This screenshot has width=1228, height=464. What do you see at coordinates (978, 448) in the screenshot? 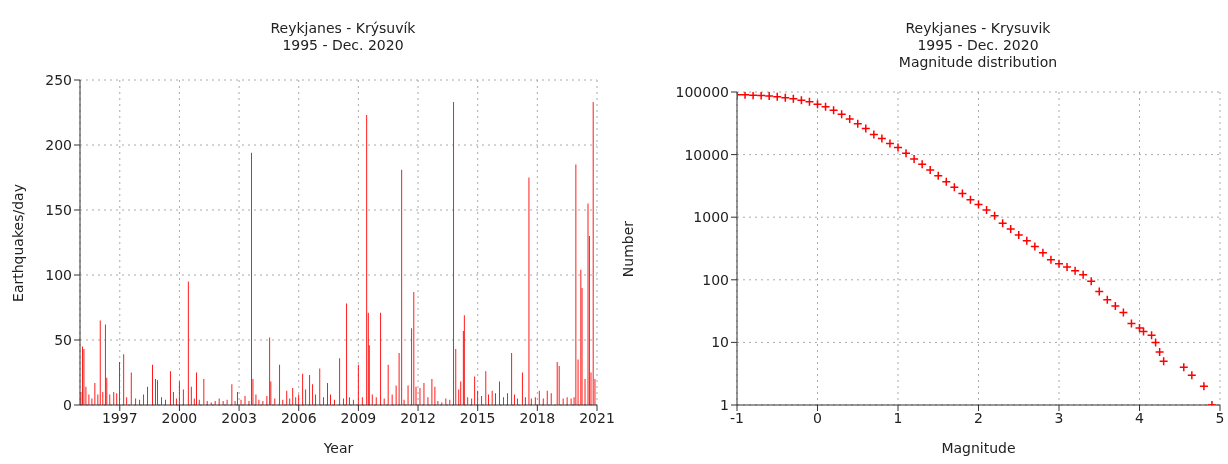
I see `x-axis-title: Magnitude` at bounding box center [978, 448].